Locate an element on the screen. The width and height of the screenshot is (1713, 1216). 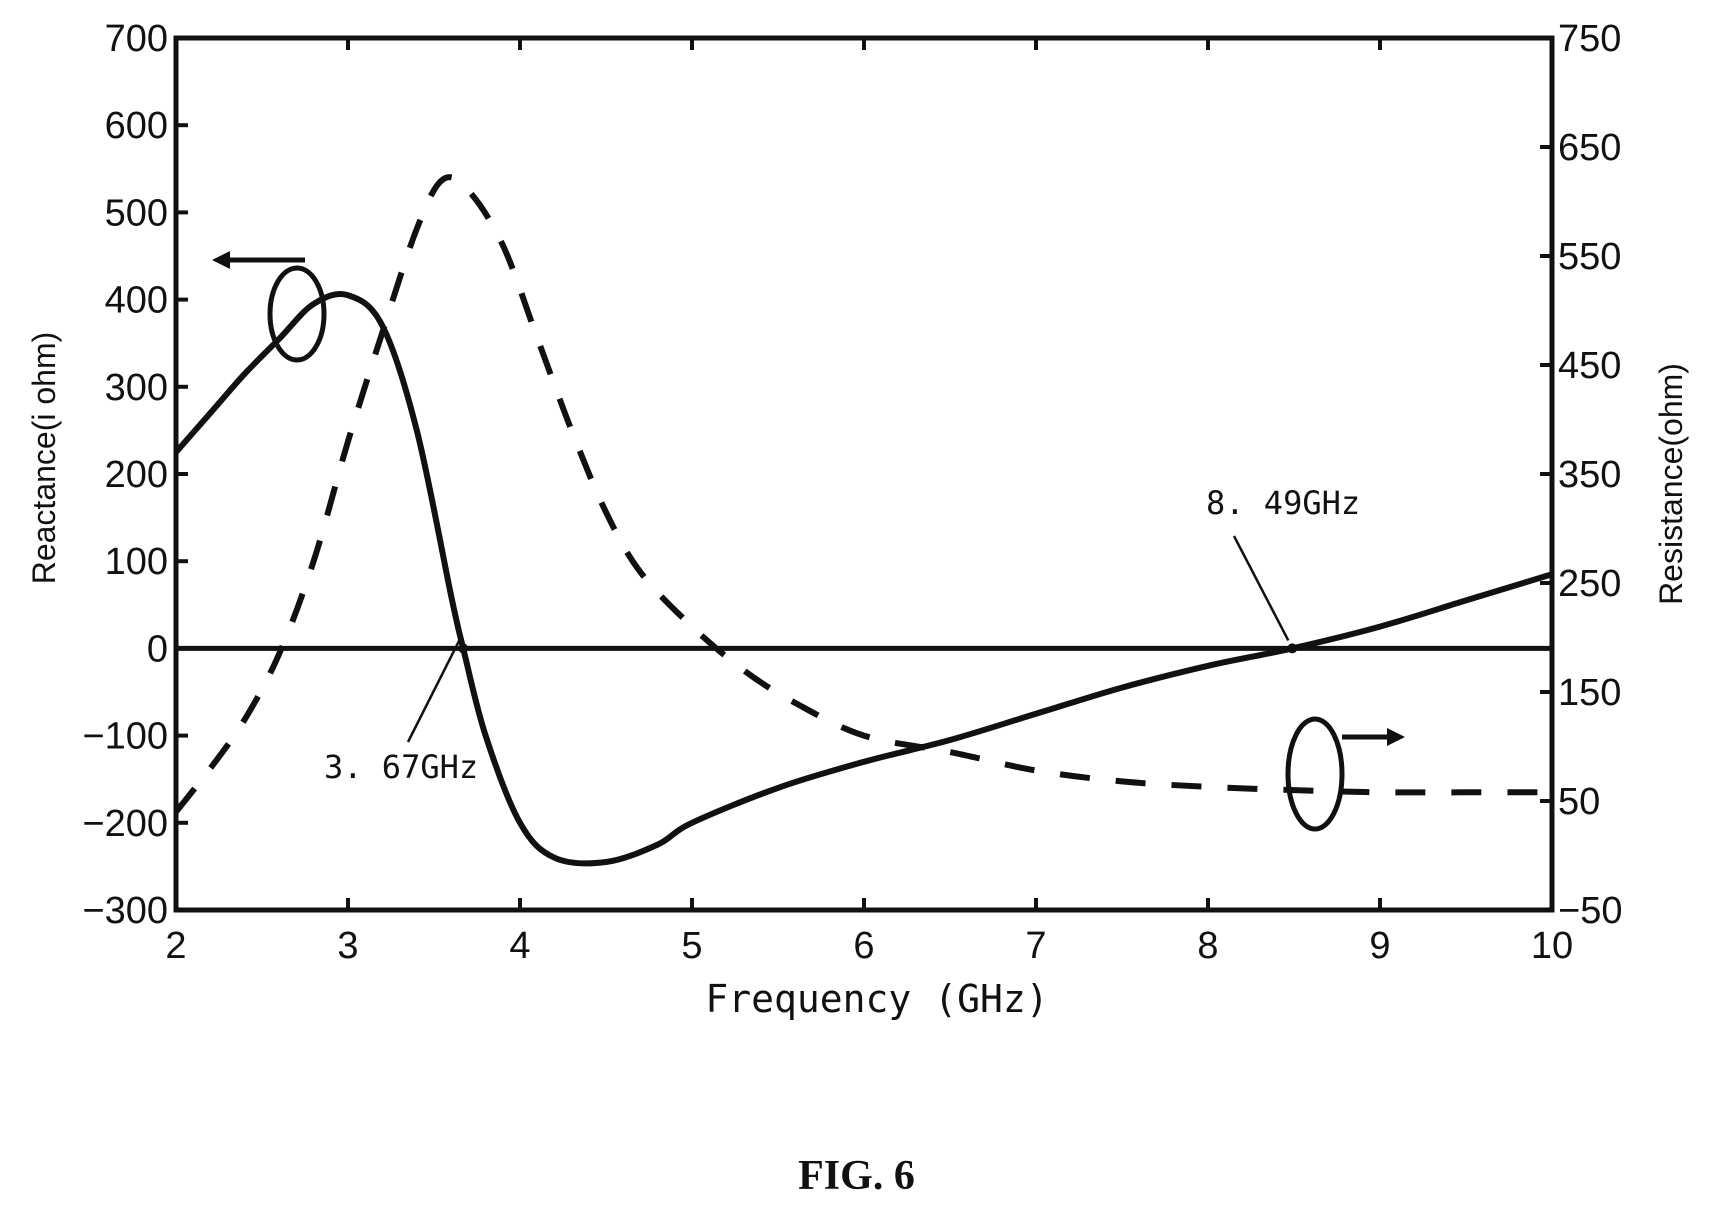
x-tick-label: 3 is located at coordinates (347, 946).